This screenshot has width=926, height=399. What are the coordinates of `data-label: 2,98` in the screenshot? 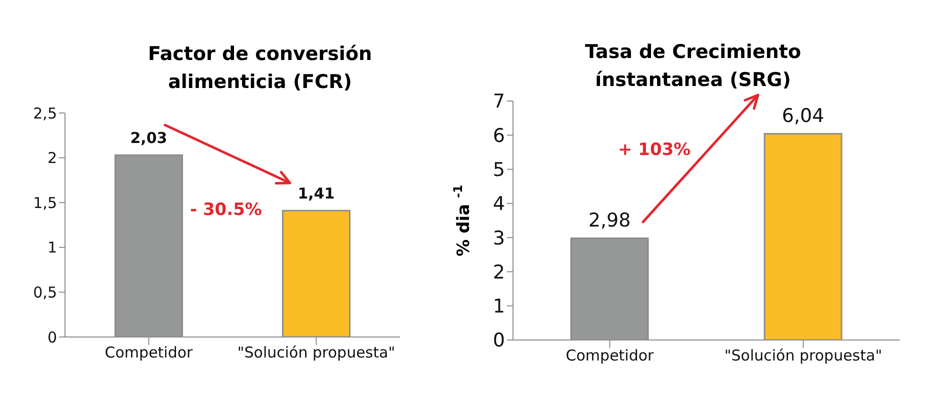 It's located at (609, 220).